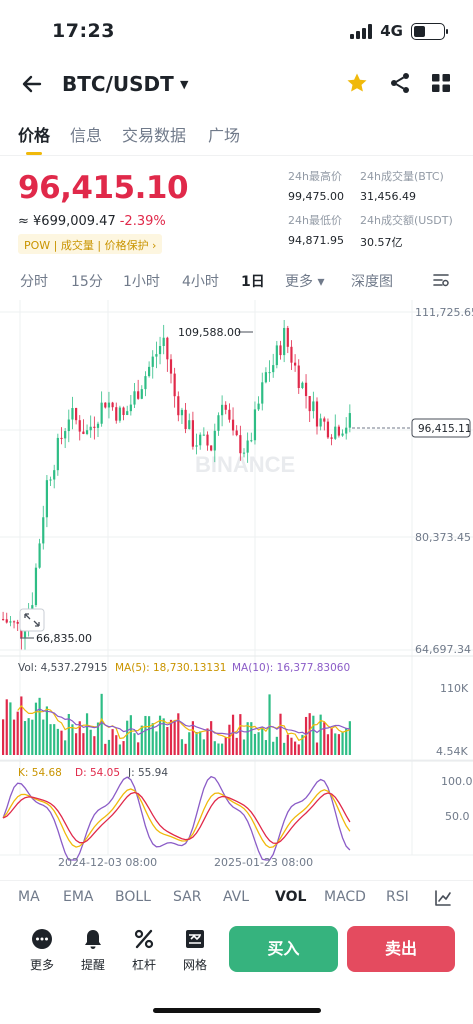 This screenshot has width=473, height=1024. I want to click on indicator-rsi: RSI, so click(397, 897).